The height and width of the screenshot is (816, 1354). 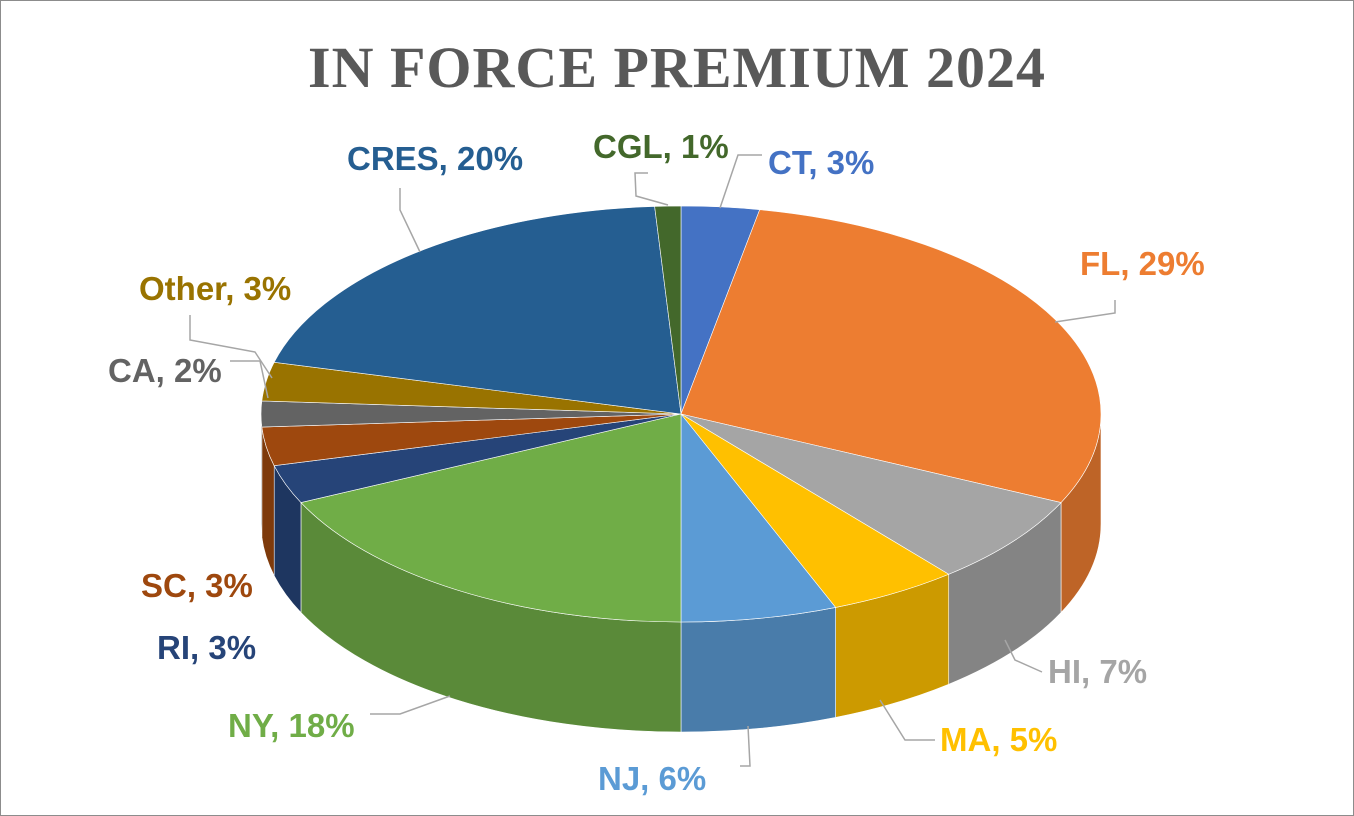 I want to click on pie-slice-ny, so click(x=491, y=518).